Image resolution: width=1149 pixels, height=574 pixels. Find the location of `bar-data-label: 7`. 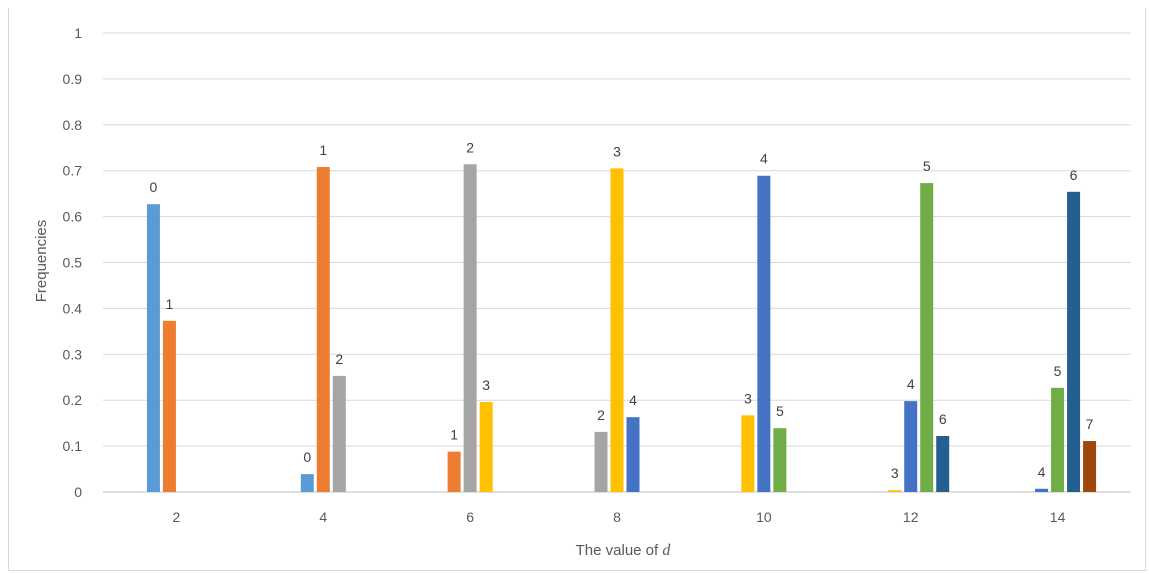

bar-data-label: 7 is located at coordinates (1090, 424).